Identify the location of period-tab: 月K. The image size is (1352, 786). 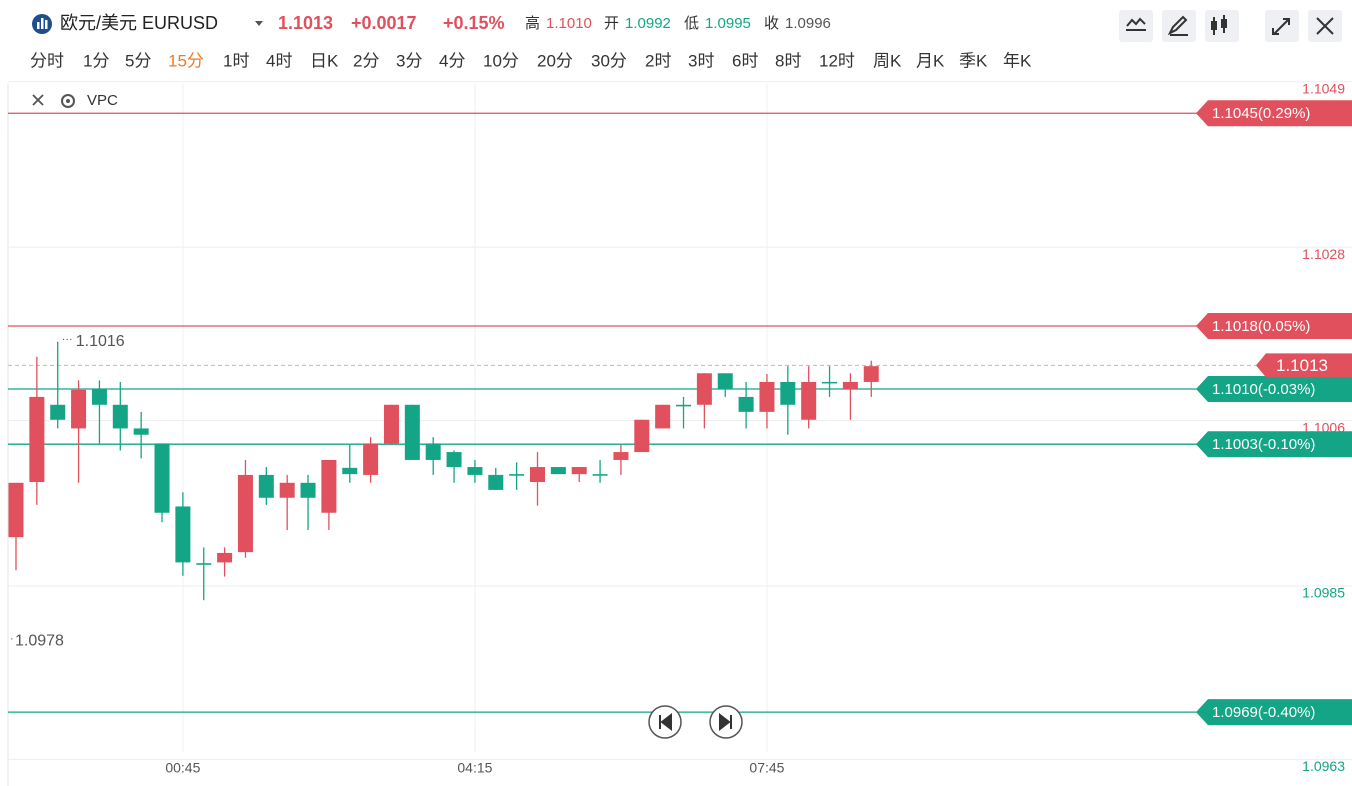
(930, 60).